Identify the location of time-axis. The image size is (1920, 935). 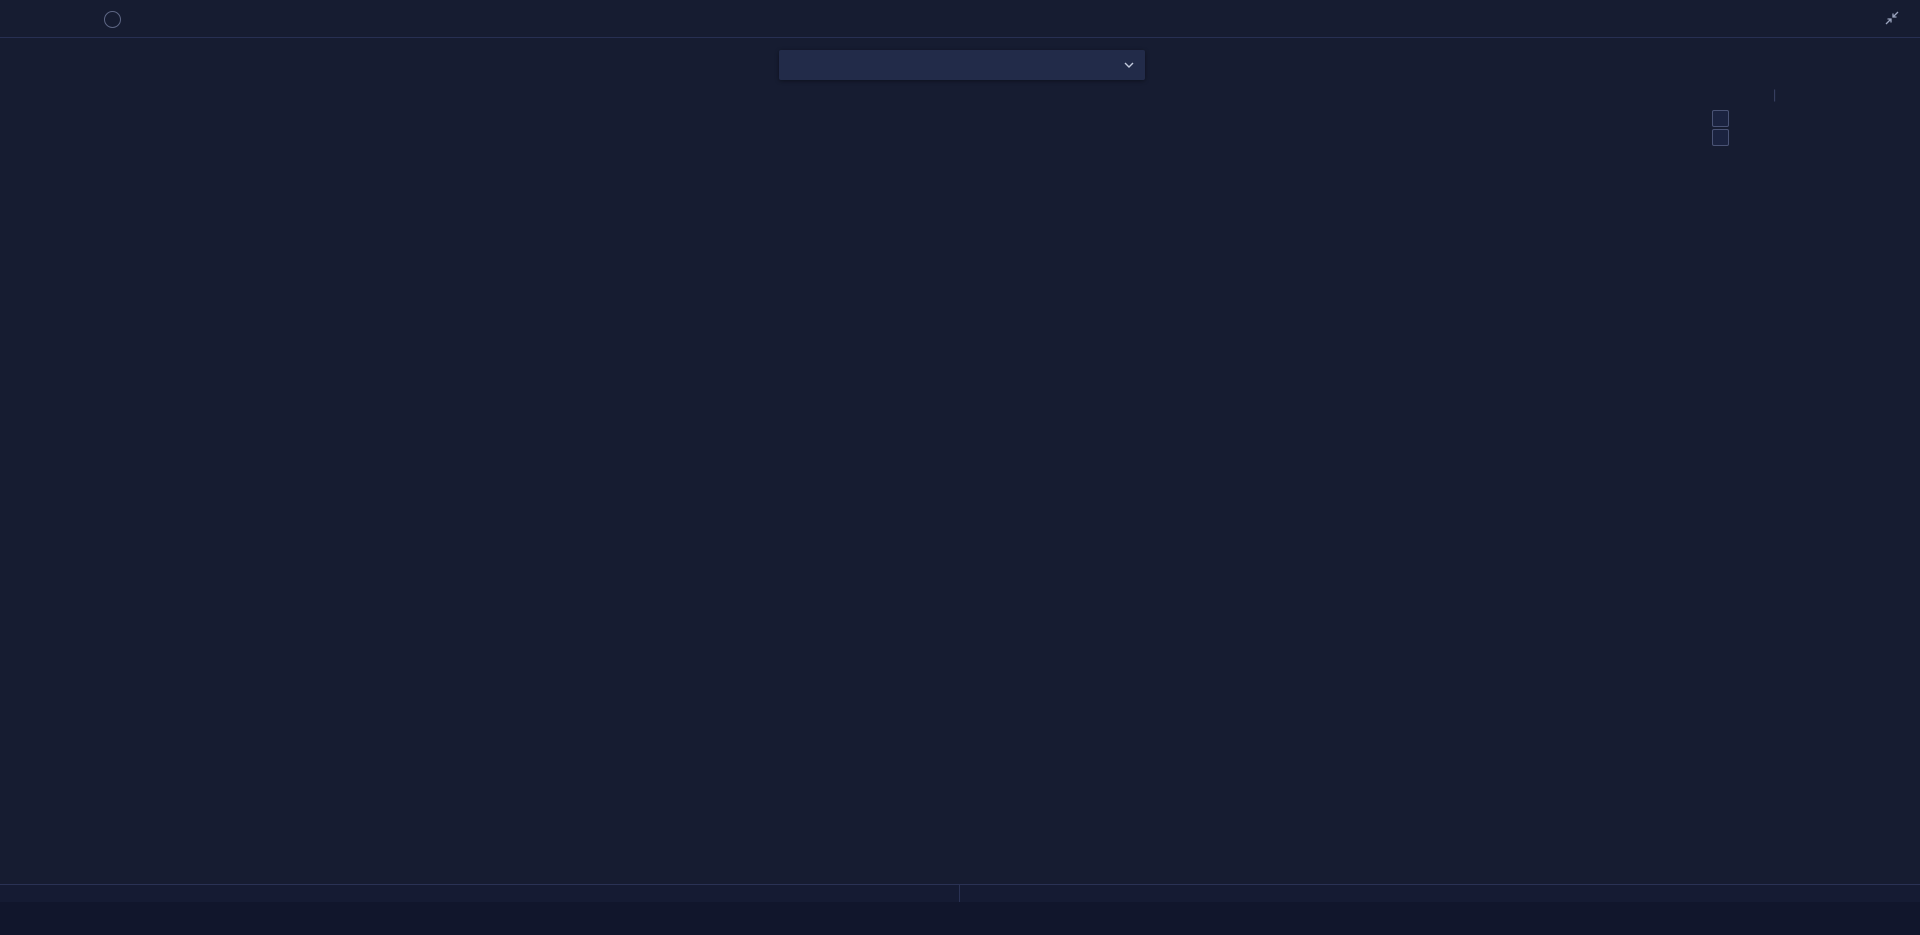
(960, 918).